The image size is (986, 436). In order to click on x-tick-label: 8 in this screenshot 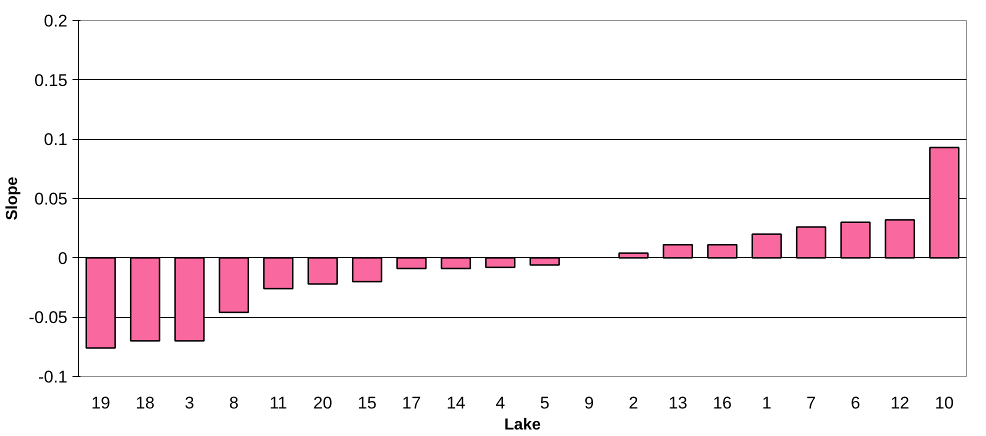, I will do `click(234, 403)`.